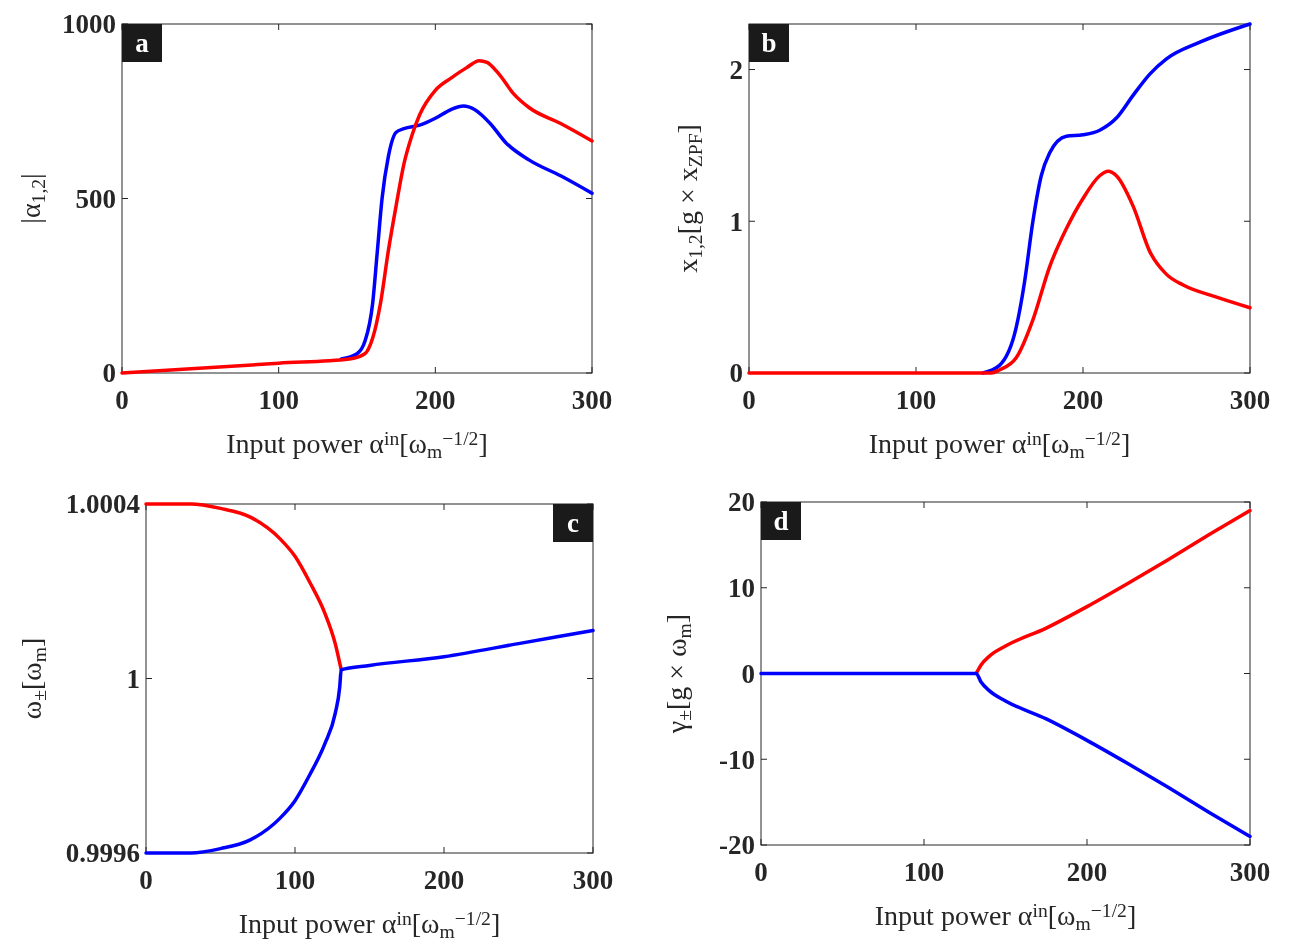 This screenshot has width=1296, height=948. I want to click on y-tick-label: 20, so click(741, 502).